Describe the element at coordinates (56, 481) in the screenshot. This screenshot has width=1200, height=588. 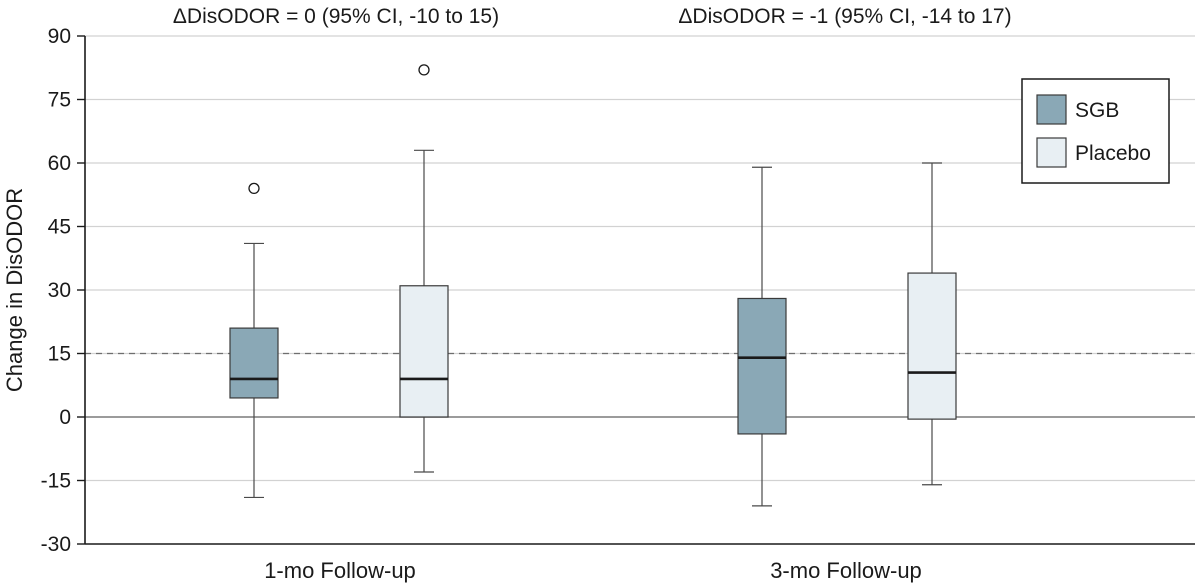
I see `y-tick-label: -15` at that location.